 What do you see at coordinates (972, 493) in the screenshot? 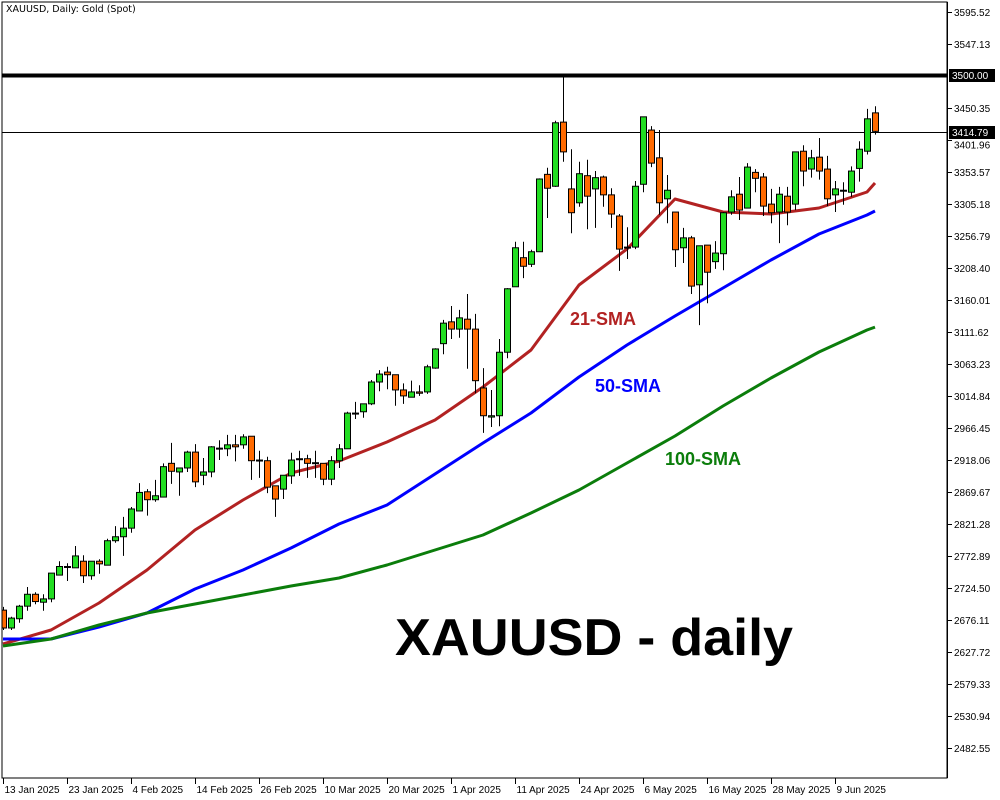
I see `y-tick-label: 2869.67` at bounding box center [972, 493].